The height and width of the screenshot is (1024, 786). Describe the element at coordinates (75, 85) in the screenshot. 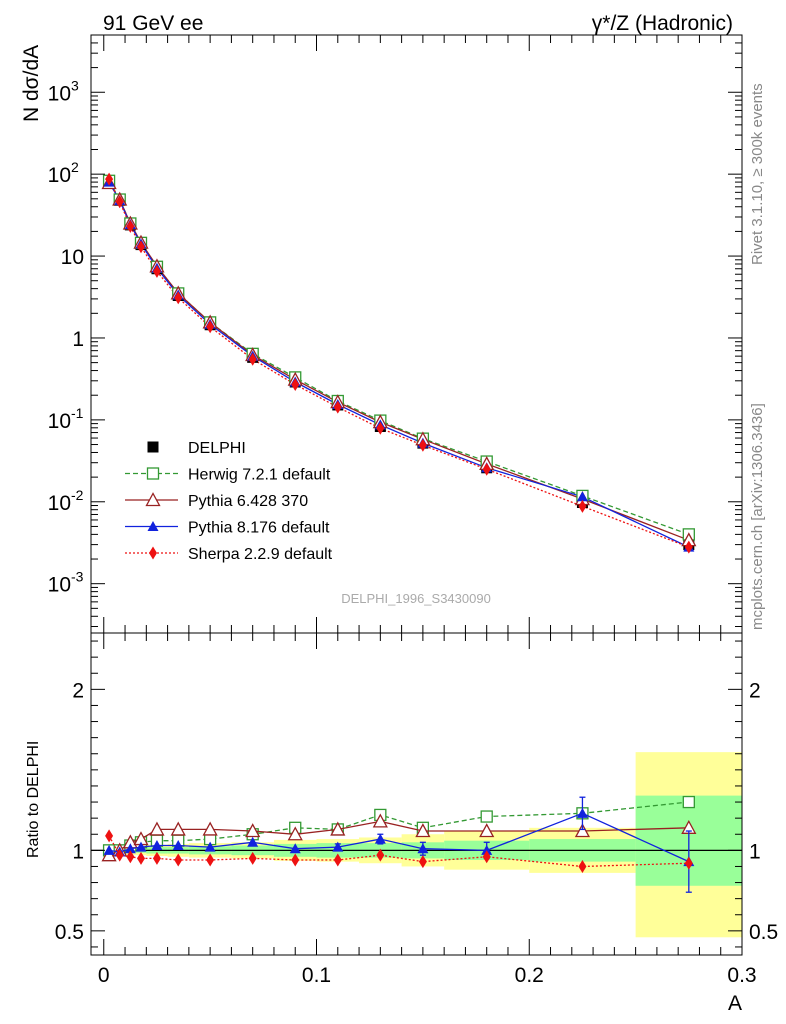

I see `y-tick-exponent: 3` at that location.